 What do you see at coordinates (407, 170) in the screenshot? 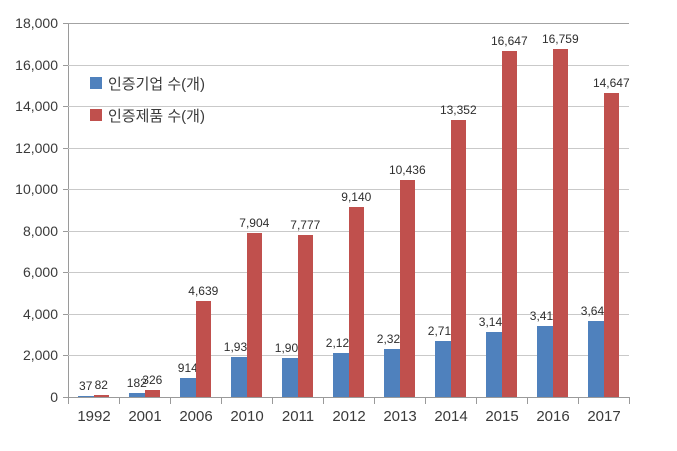
I see `data-label-series1-2013: 10,436` at bounding box center [407, 170].